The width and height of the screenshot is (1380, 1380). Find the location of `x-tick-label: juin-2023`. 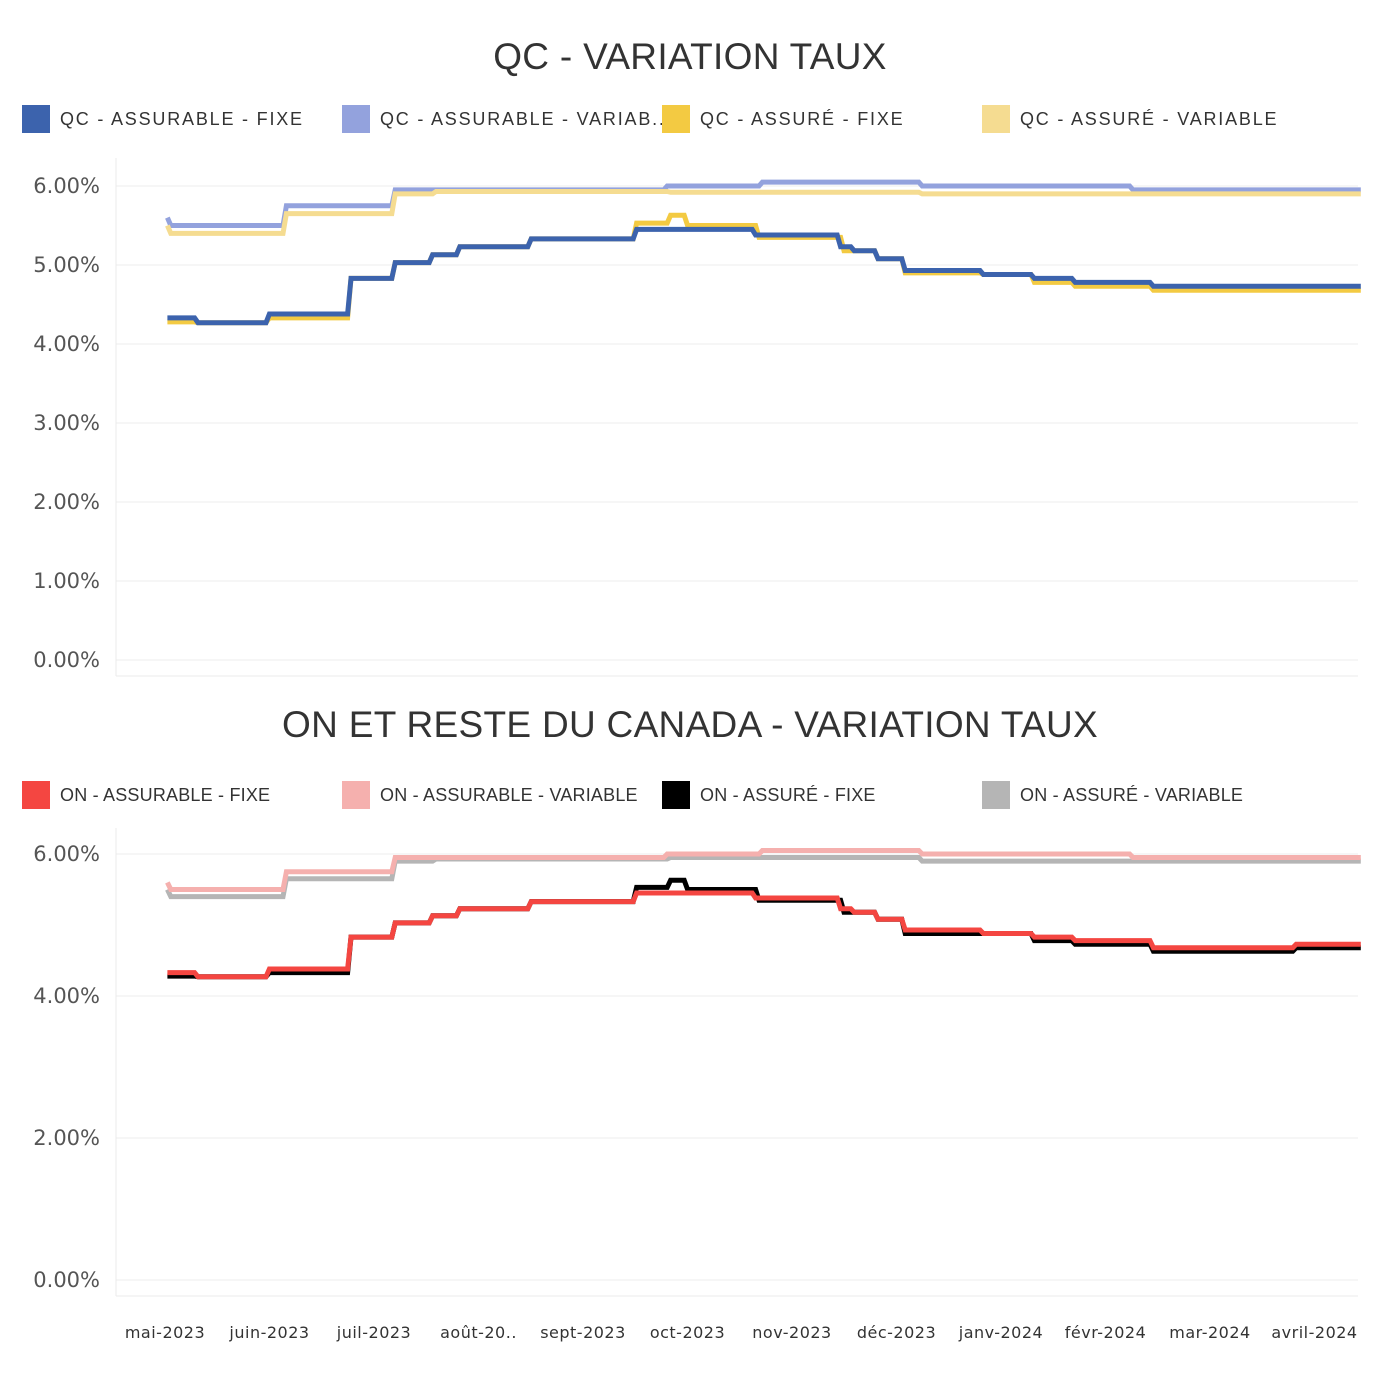

x-tick-label: juin-2023 is located at coordinates (268, 1332).